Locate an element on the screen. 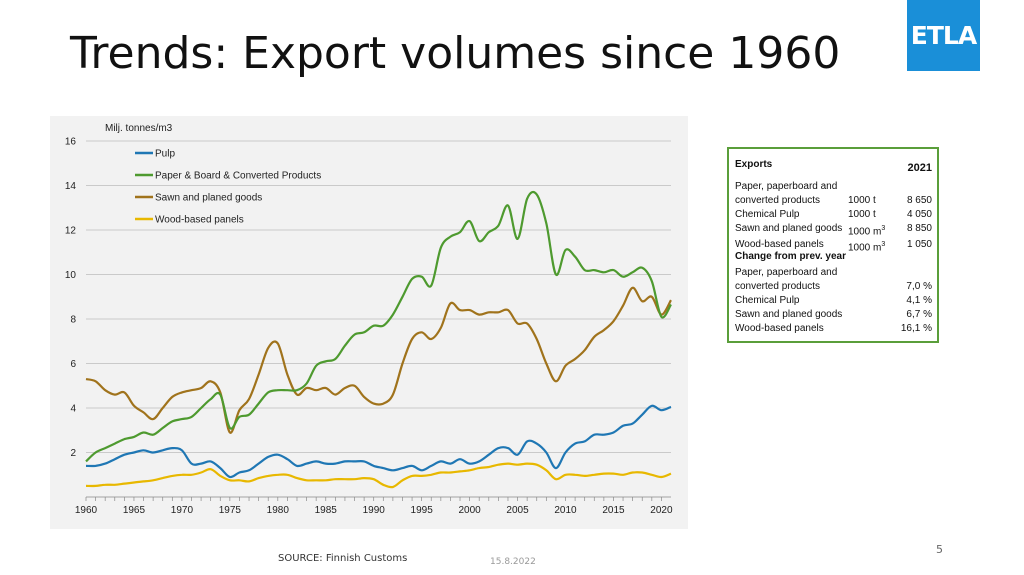 The height and width of the screenshot is (575, 1024). table-header-row: Exports 2021 is located at coordinates (833, 166).